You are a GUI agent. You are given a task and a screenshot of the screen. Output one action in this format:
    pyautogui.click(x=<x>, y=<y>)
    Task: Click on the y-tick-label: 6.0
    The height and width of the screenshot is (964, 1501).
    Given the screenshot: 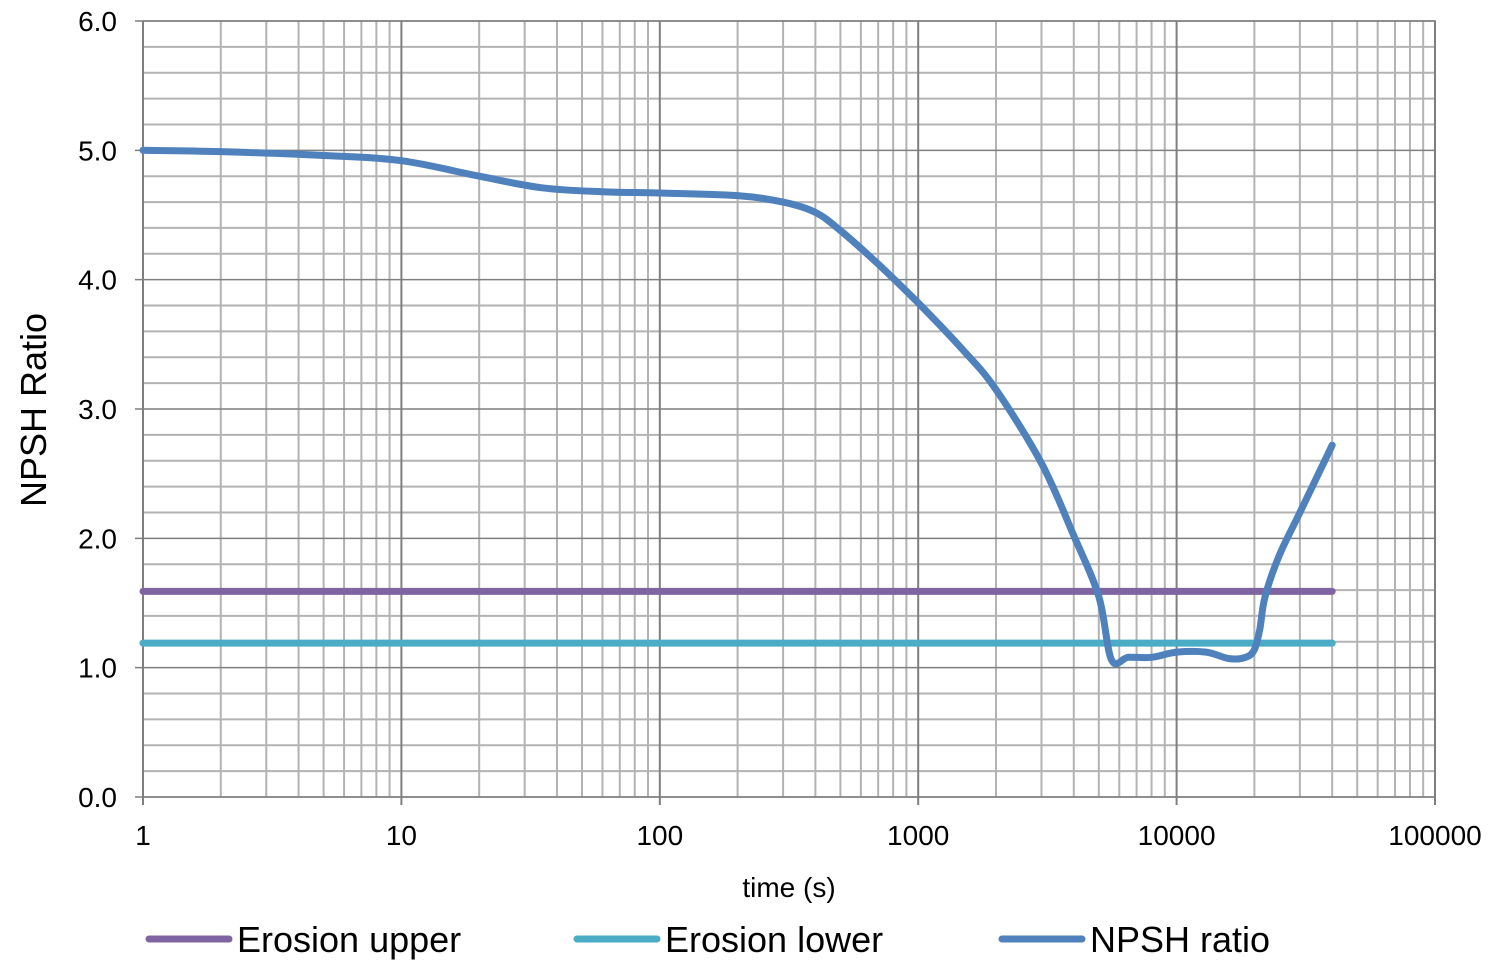 What is the action you would take?
    pyautogui.click(x=97, y=21)
    